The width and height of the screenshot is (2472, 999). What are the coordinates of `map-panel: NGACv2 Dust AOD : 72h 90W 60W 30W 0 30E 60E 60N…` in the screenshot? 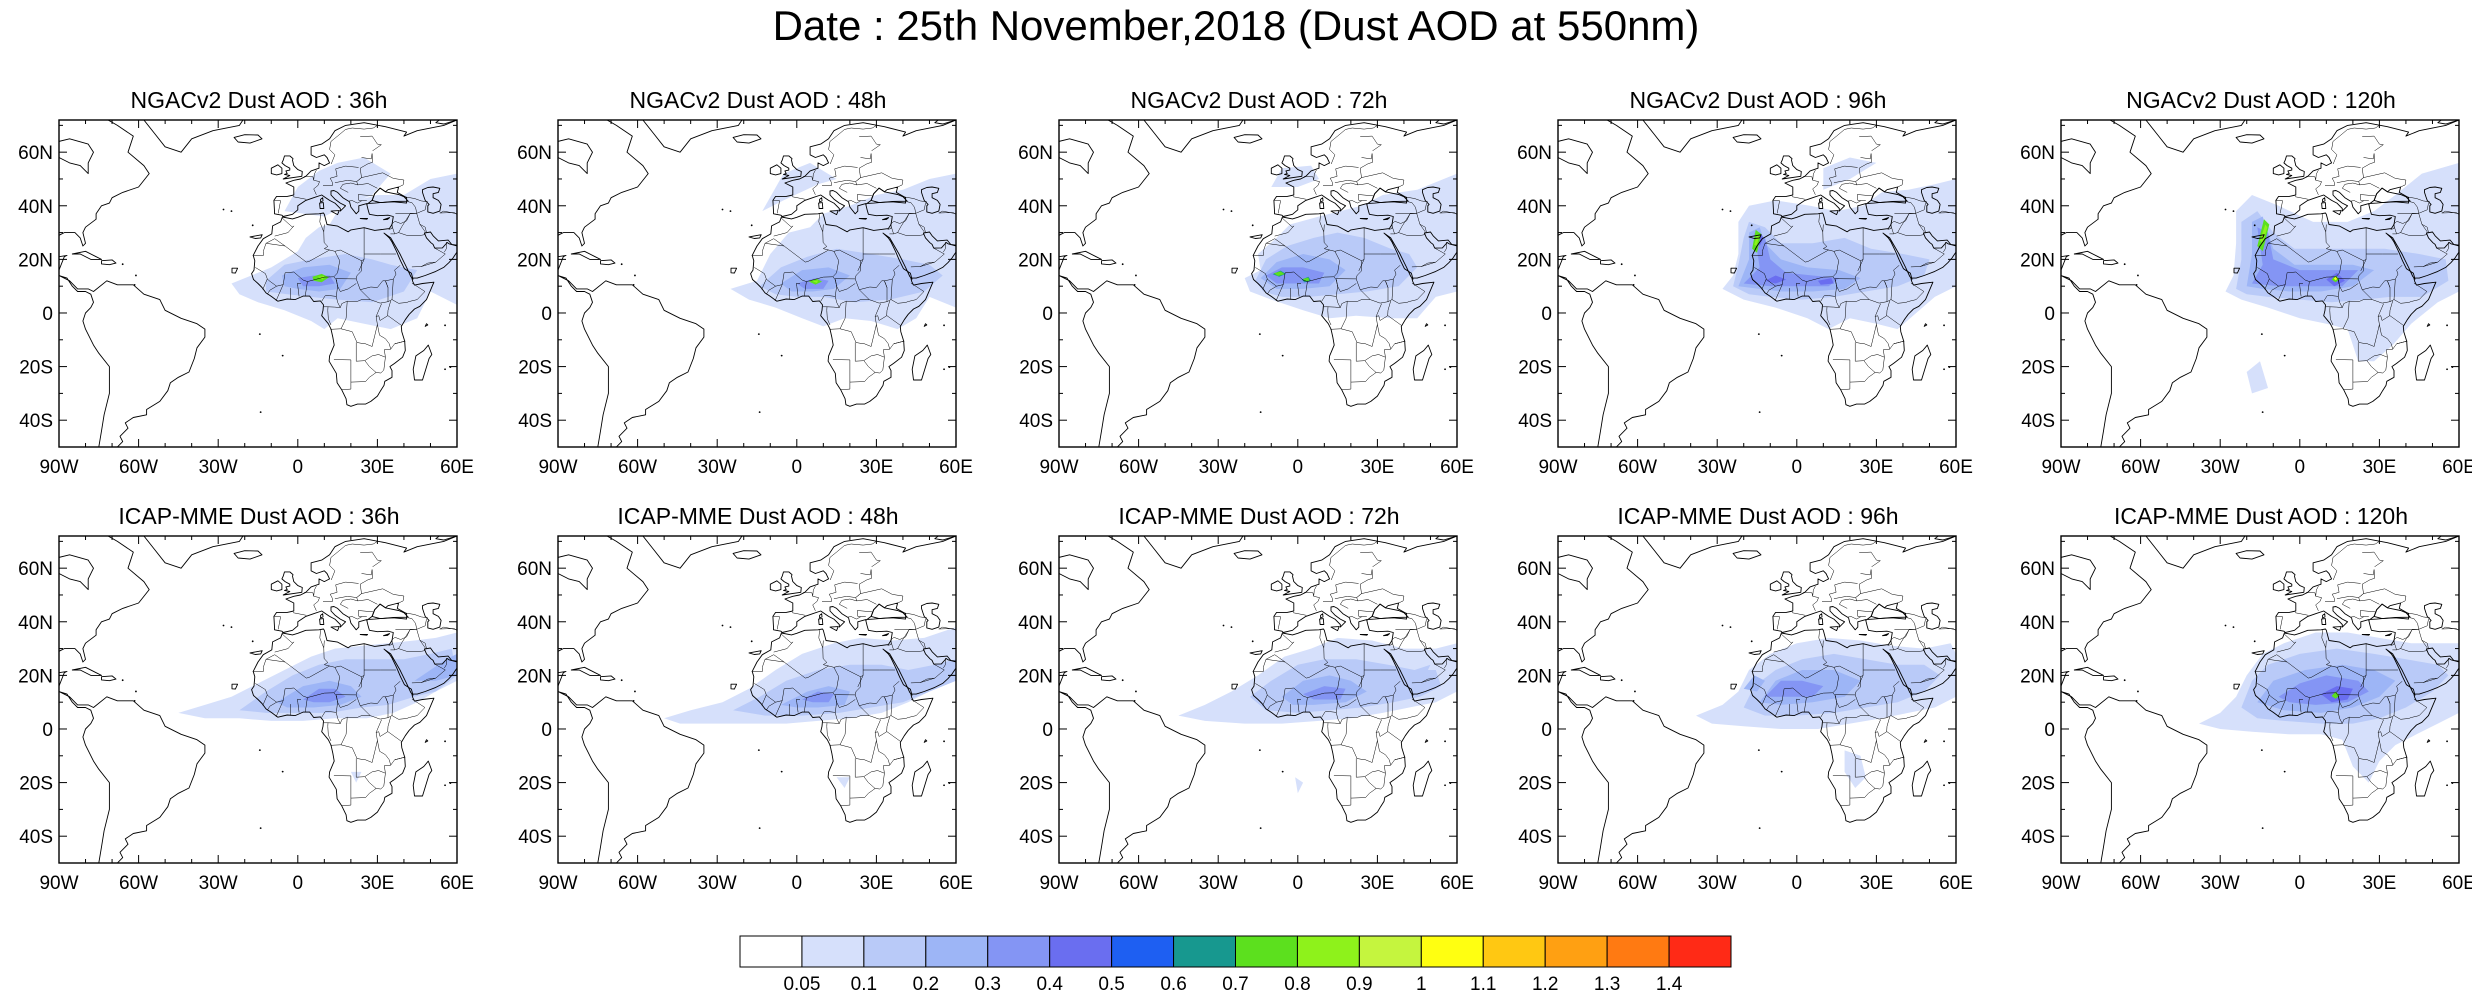 It's located at (1246, 282).